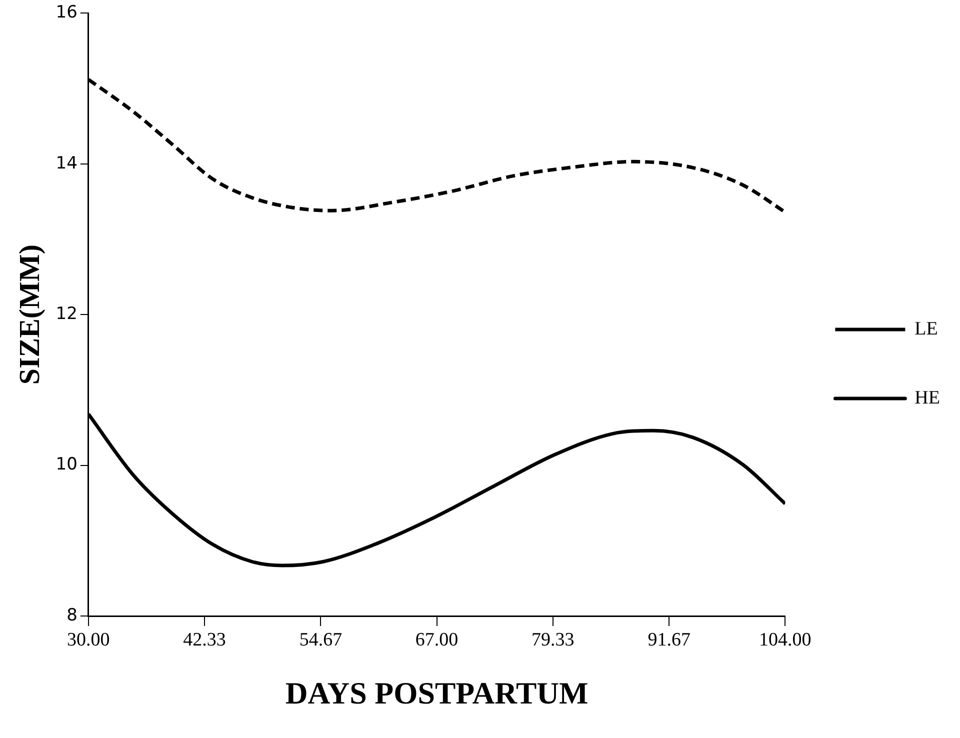 The height and width of the screenshot is (738, 960). Describe the element at coordinates (553, 639) in the screenshot. I see `x-tick-label: 79.33` at that location.